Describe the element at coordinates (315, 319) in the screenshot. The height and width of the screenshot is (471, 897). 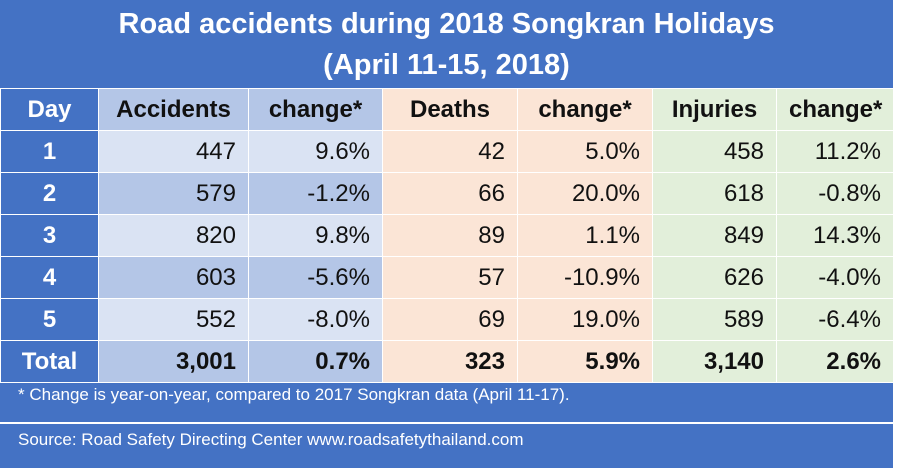
I see `accidents-change-cell: -8.0%` at that location.